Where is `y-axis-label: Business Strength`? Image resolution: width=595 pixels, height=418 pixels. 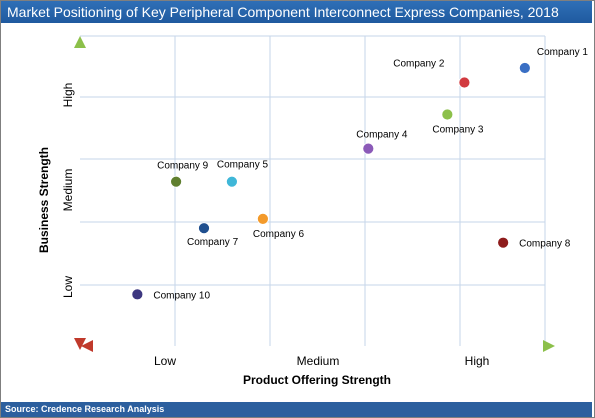 y-axis-label: Business Strength is located at coordinates (44, 200).